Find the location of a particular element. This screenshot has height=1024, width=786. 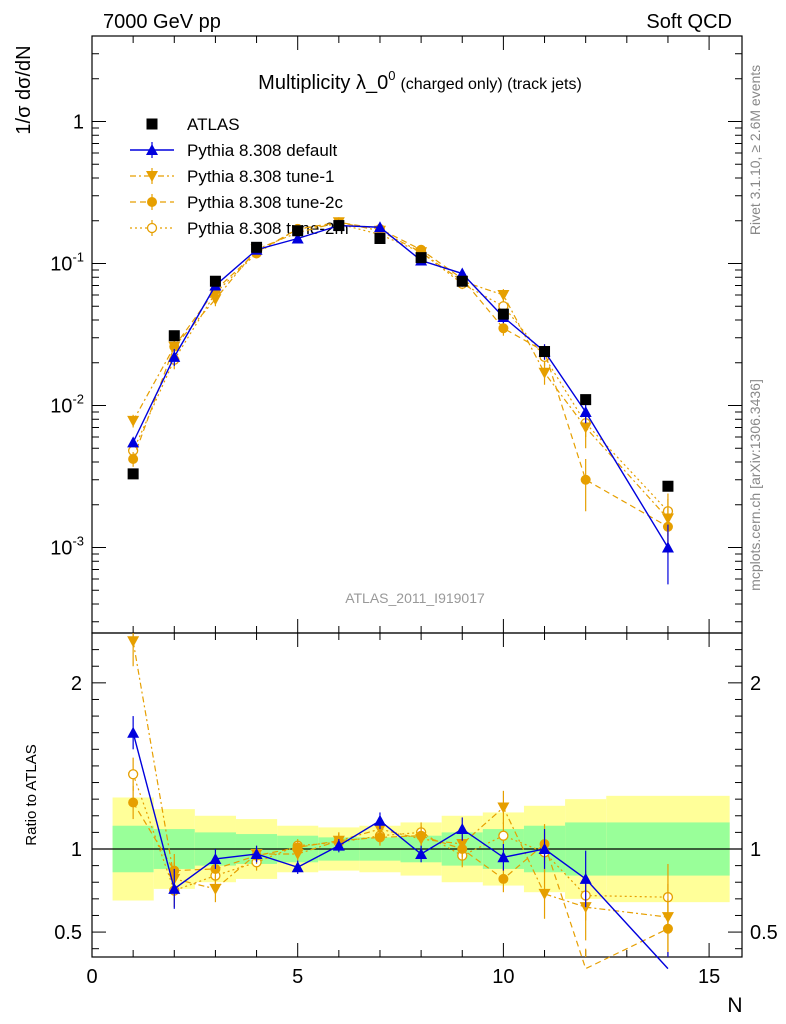

ratio-y-tick-label-left: 2 is located at coordinates (76, 684).